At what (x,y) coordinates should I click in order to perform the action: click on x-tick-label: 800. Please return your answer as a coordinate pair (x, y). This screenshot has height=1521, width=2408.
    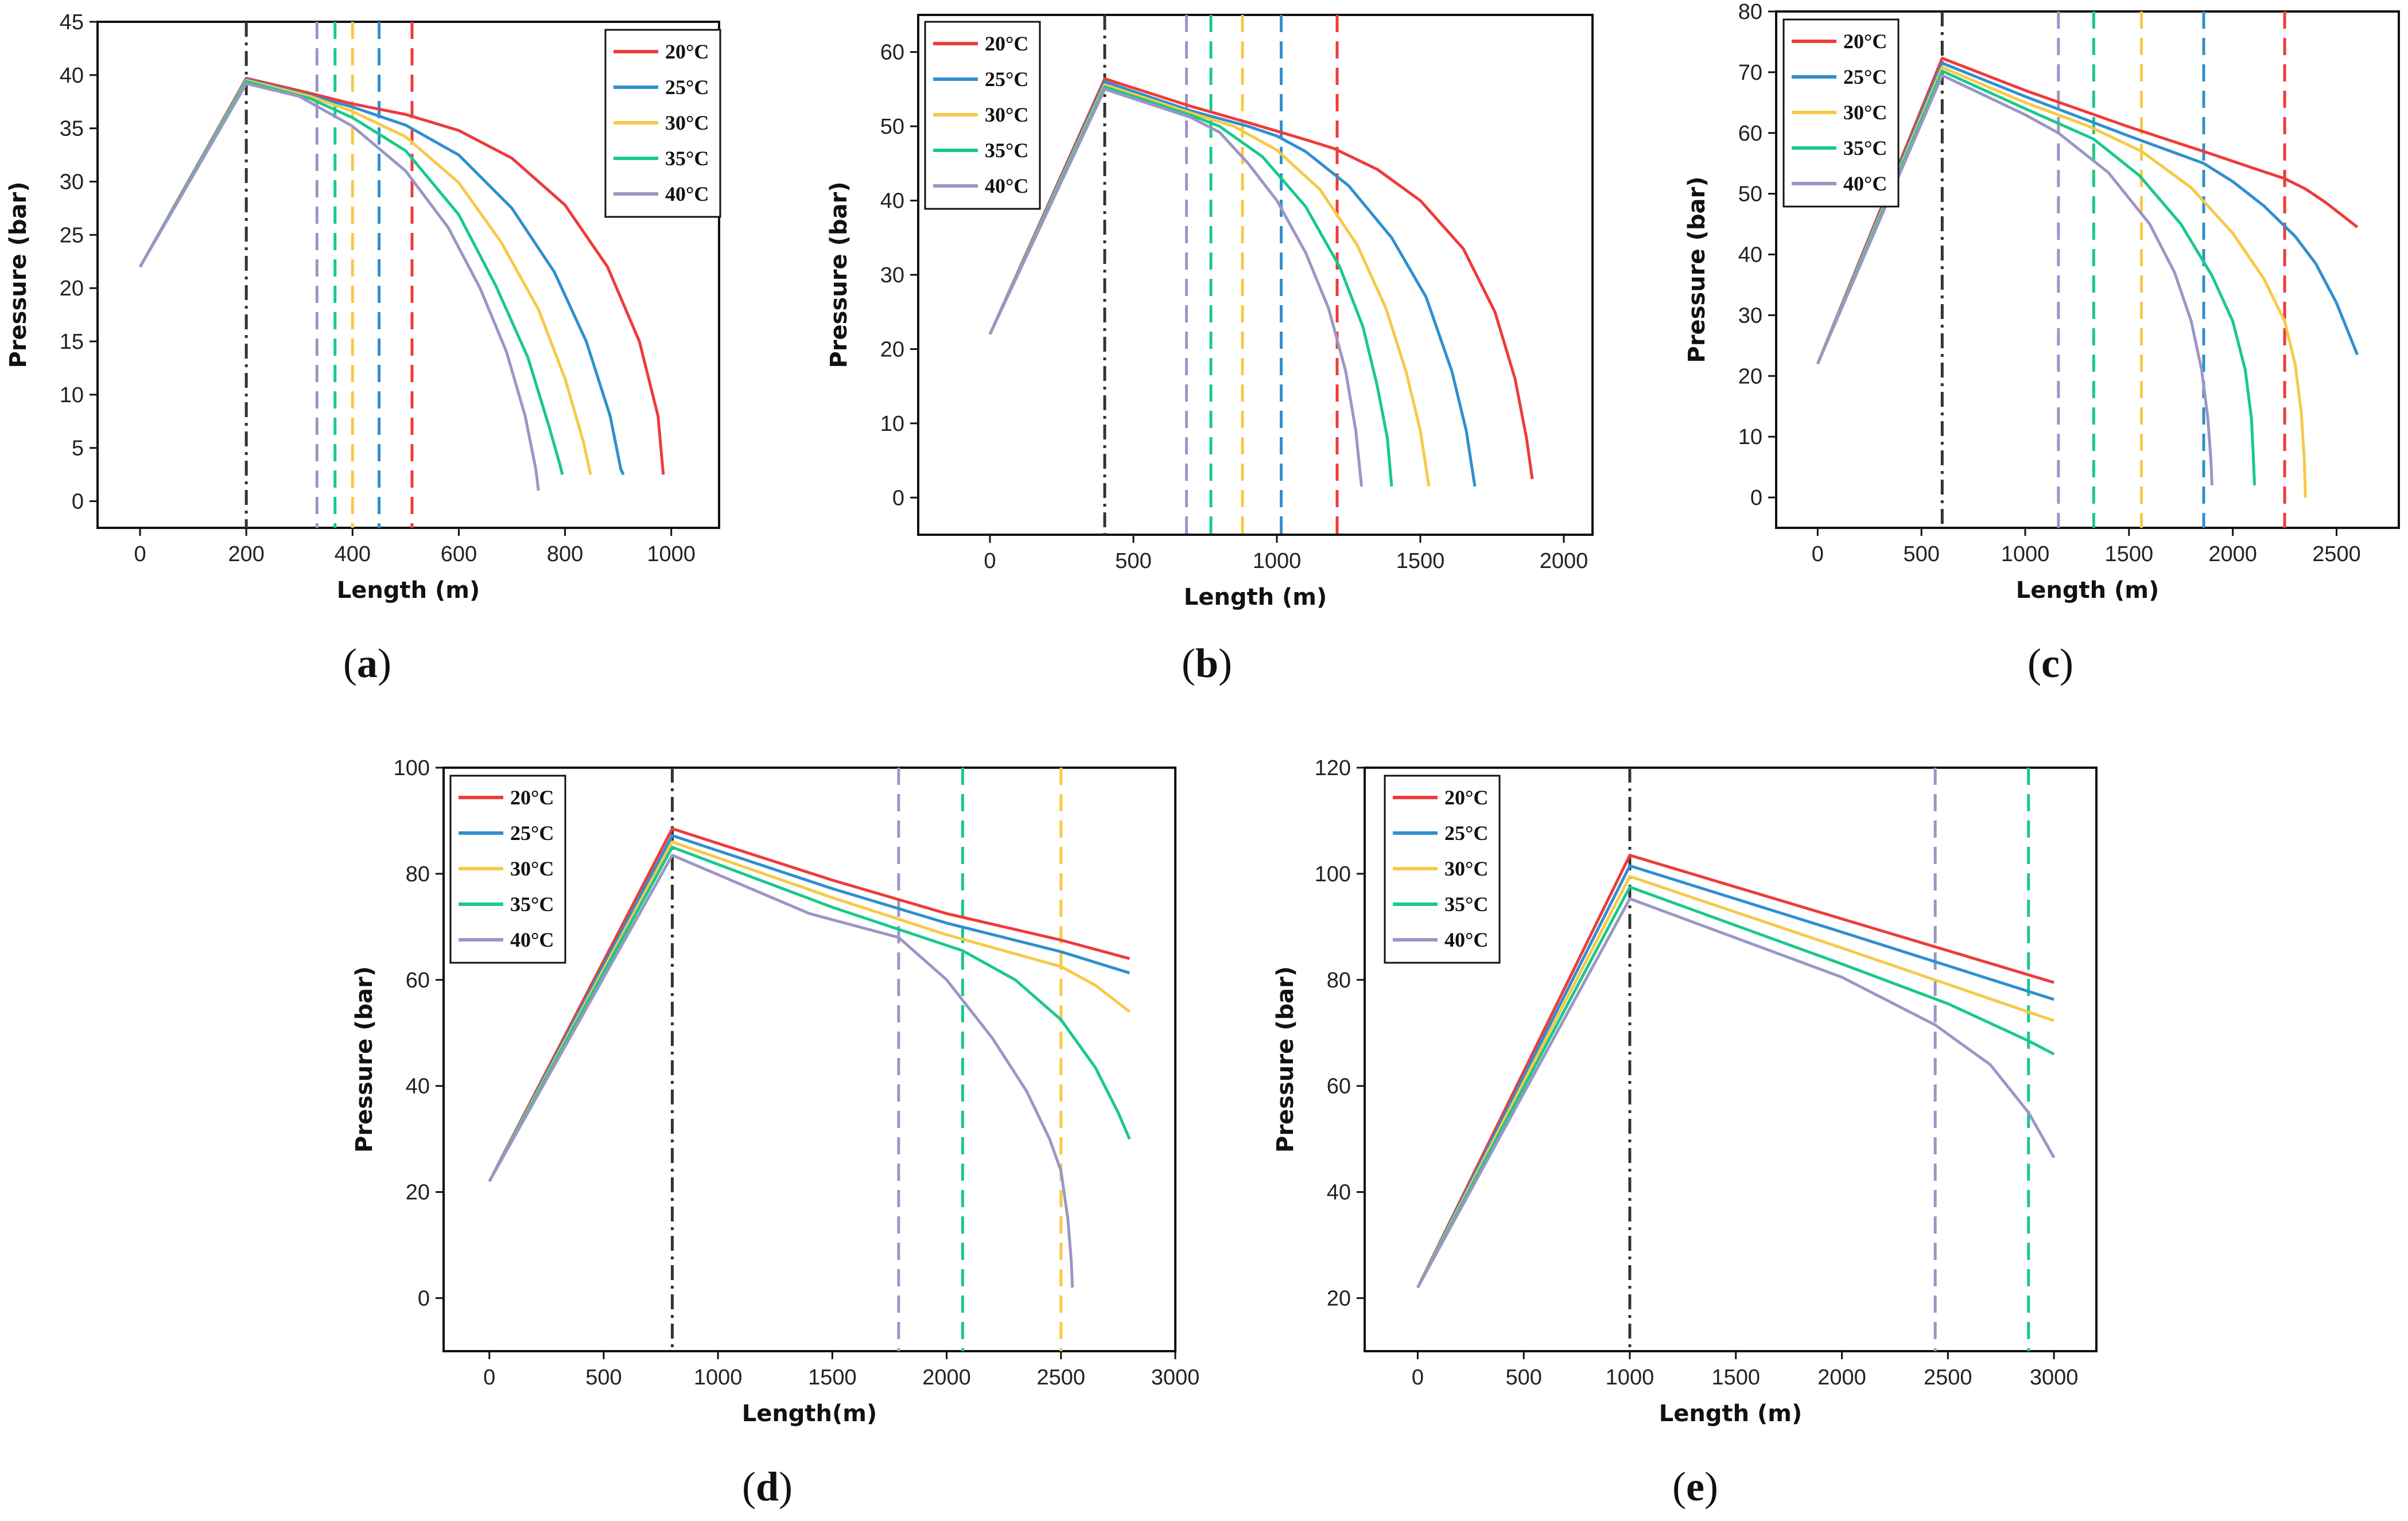
    Looking at the image, I should click on (565, 554).